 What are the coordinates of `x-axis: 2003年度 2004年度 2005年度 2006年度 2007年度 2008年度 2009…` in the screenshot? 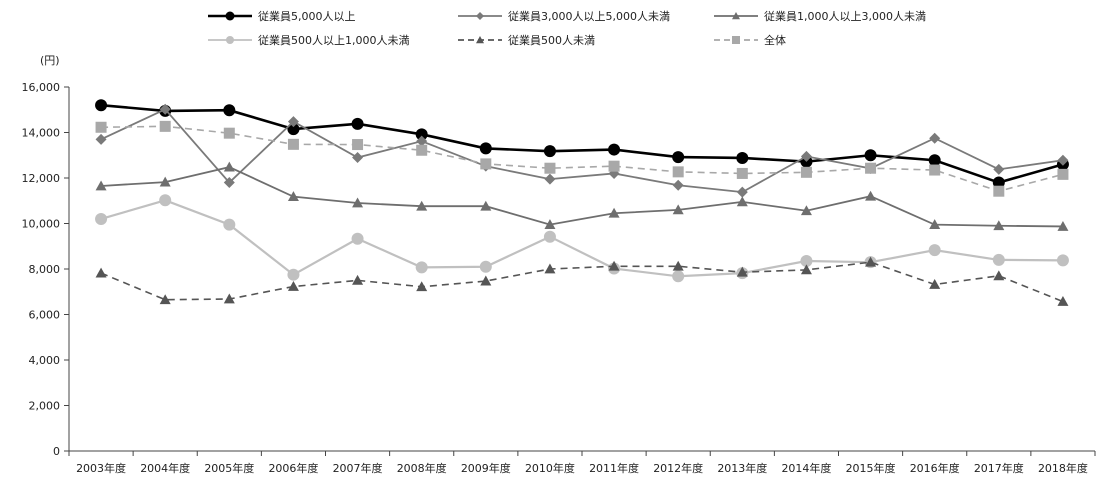 It's located at (582, 462).